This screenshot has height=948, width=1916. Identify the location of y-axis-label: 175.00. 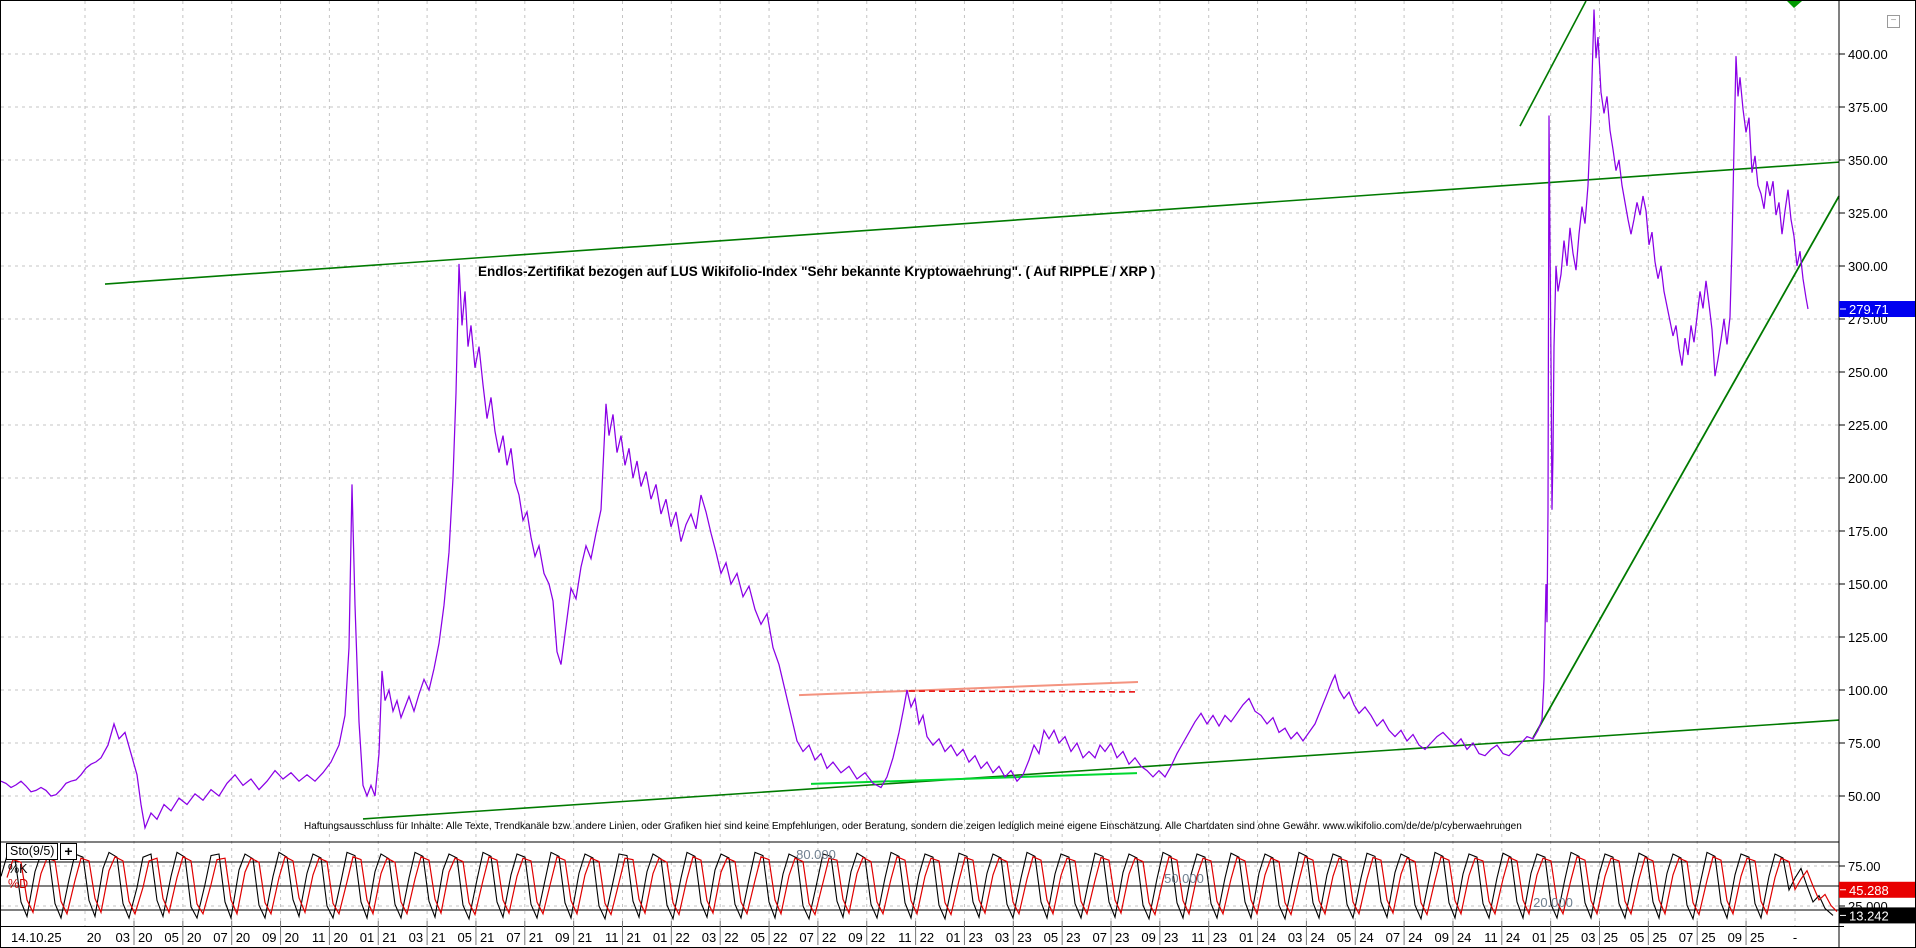
(1868, 531).